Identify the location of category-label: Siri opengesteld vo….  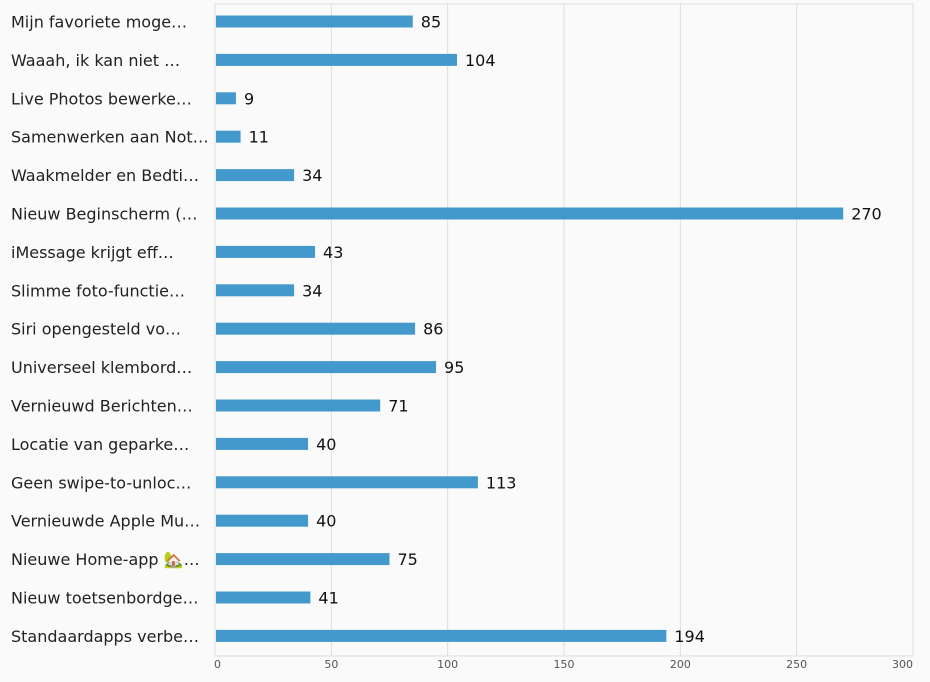
(96, 329).